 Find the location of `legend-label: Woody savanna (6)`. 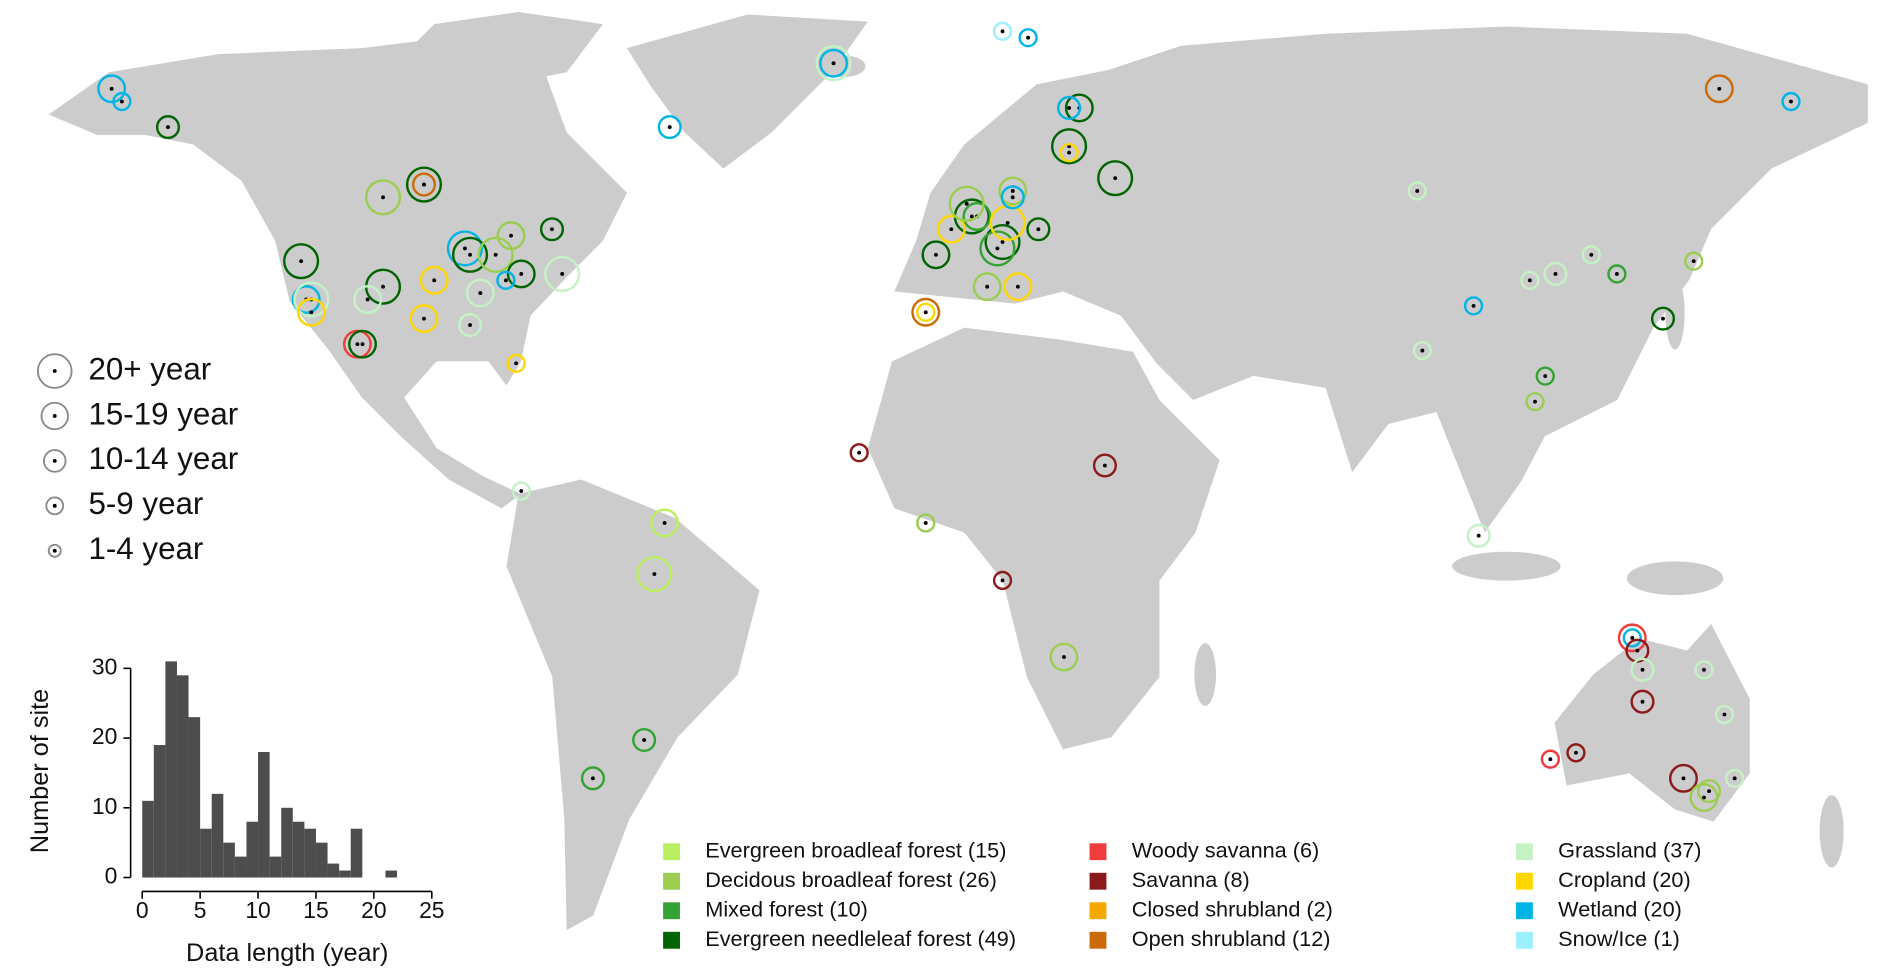

legend-label: Woody savanna (6) is located at coordinates (1226, 849).